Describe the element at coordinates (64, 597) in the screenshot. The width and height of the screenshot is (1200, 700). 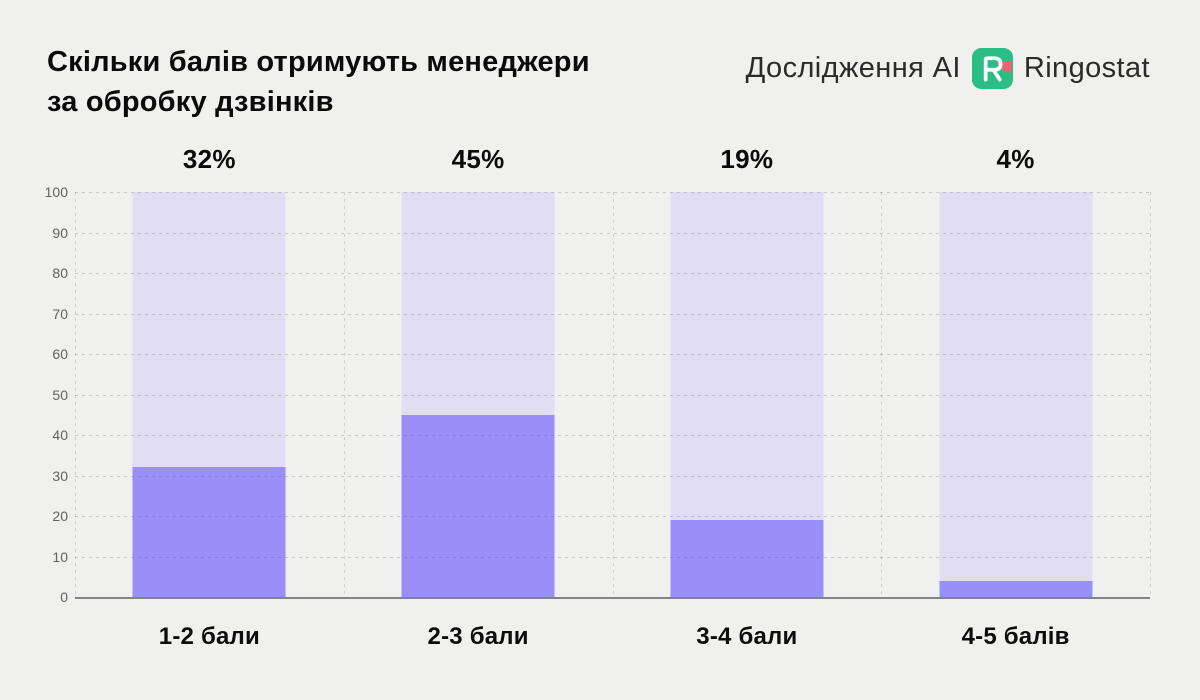
I see `y-tick-label: 0` at that location.